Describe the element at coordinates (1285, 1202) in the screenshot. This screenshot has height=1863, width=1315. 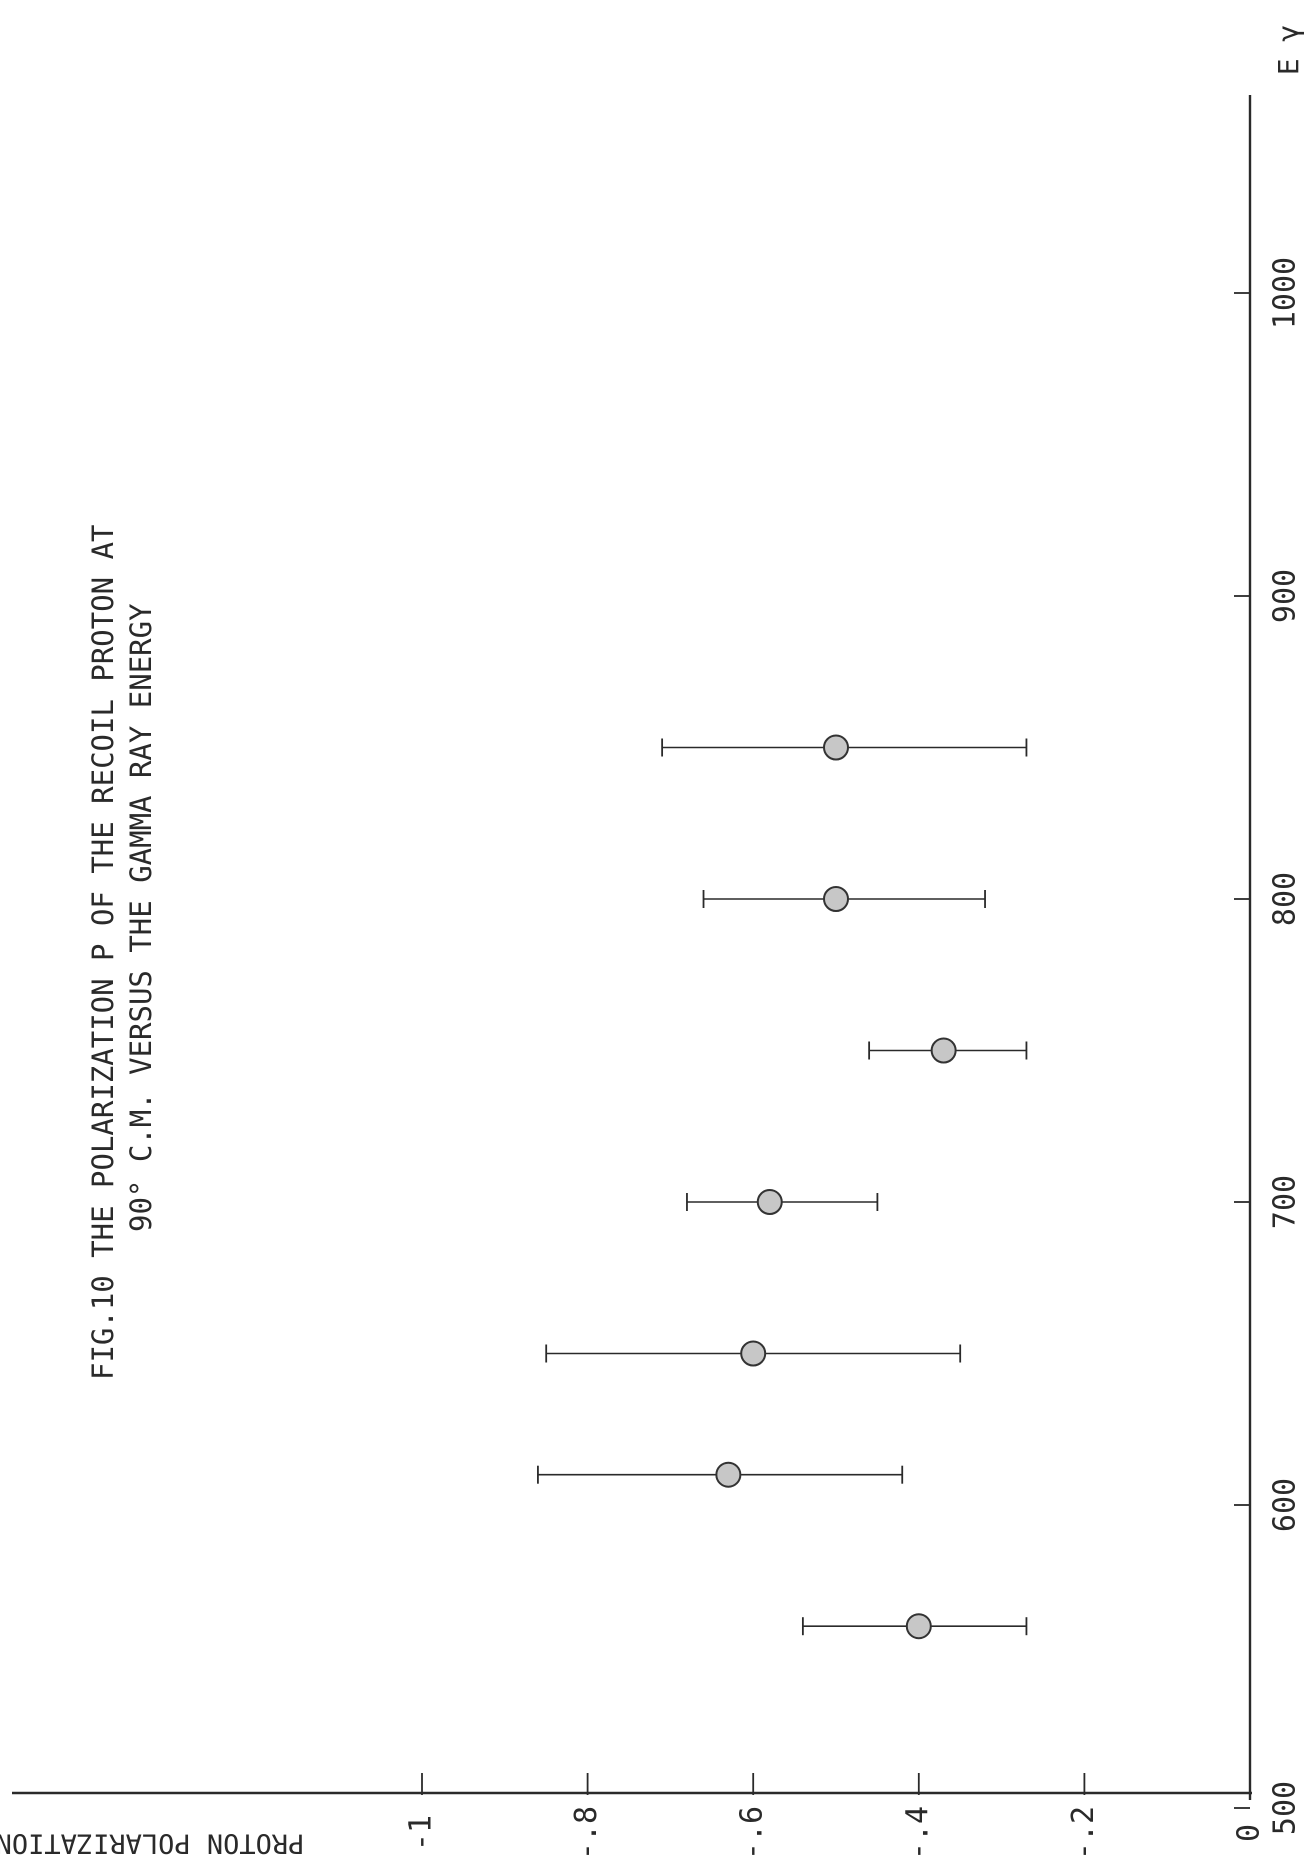
I see `energy-tick-label: 700` at that location.